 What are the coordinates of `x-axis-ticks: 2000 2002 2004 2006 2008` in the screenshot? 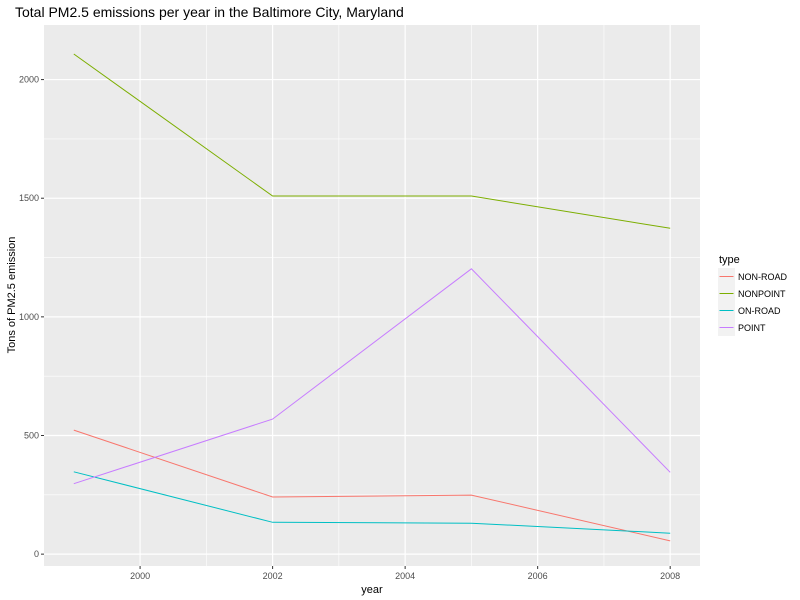 It's located at (405, 573).